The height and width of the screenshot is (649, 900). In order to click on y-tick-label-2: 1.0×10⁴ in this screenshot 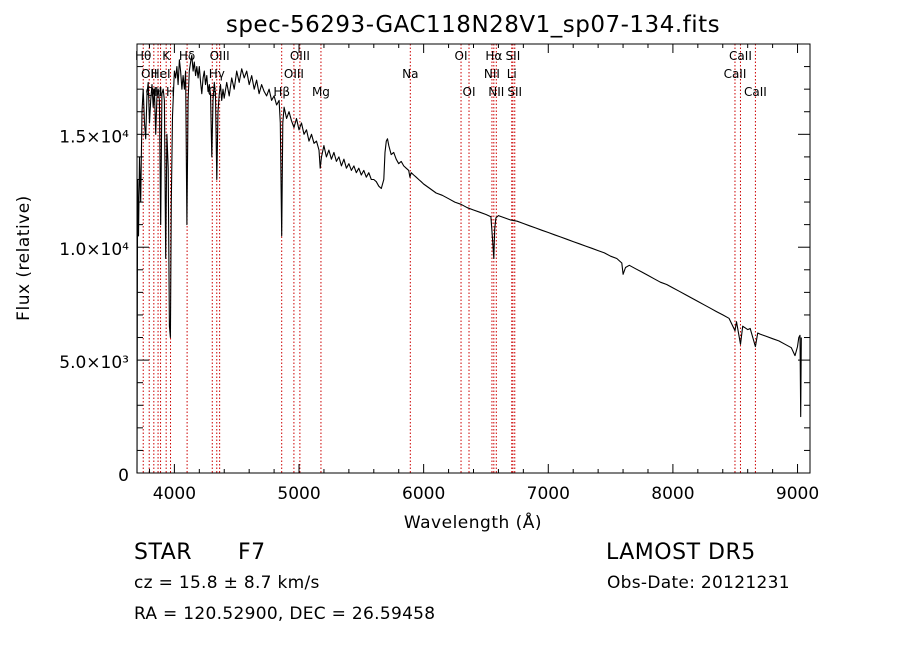, I will do `click(94, 250)`.